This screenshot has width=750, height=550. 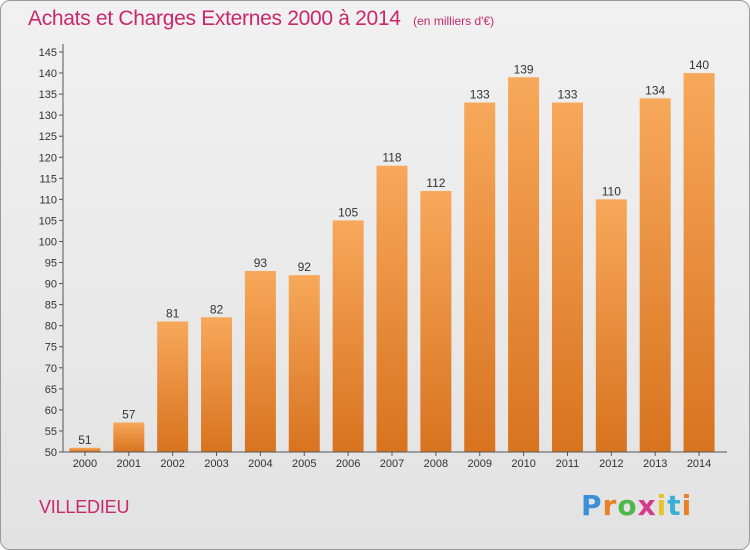 I want to click on logo-letter: P, so click(x=592, y=505).